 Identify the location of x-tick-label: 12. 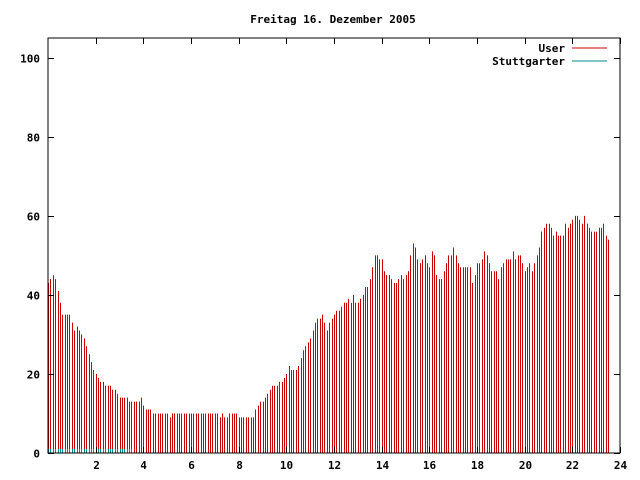
(334, 465).